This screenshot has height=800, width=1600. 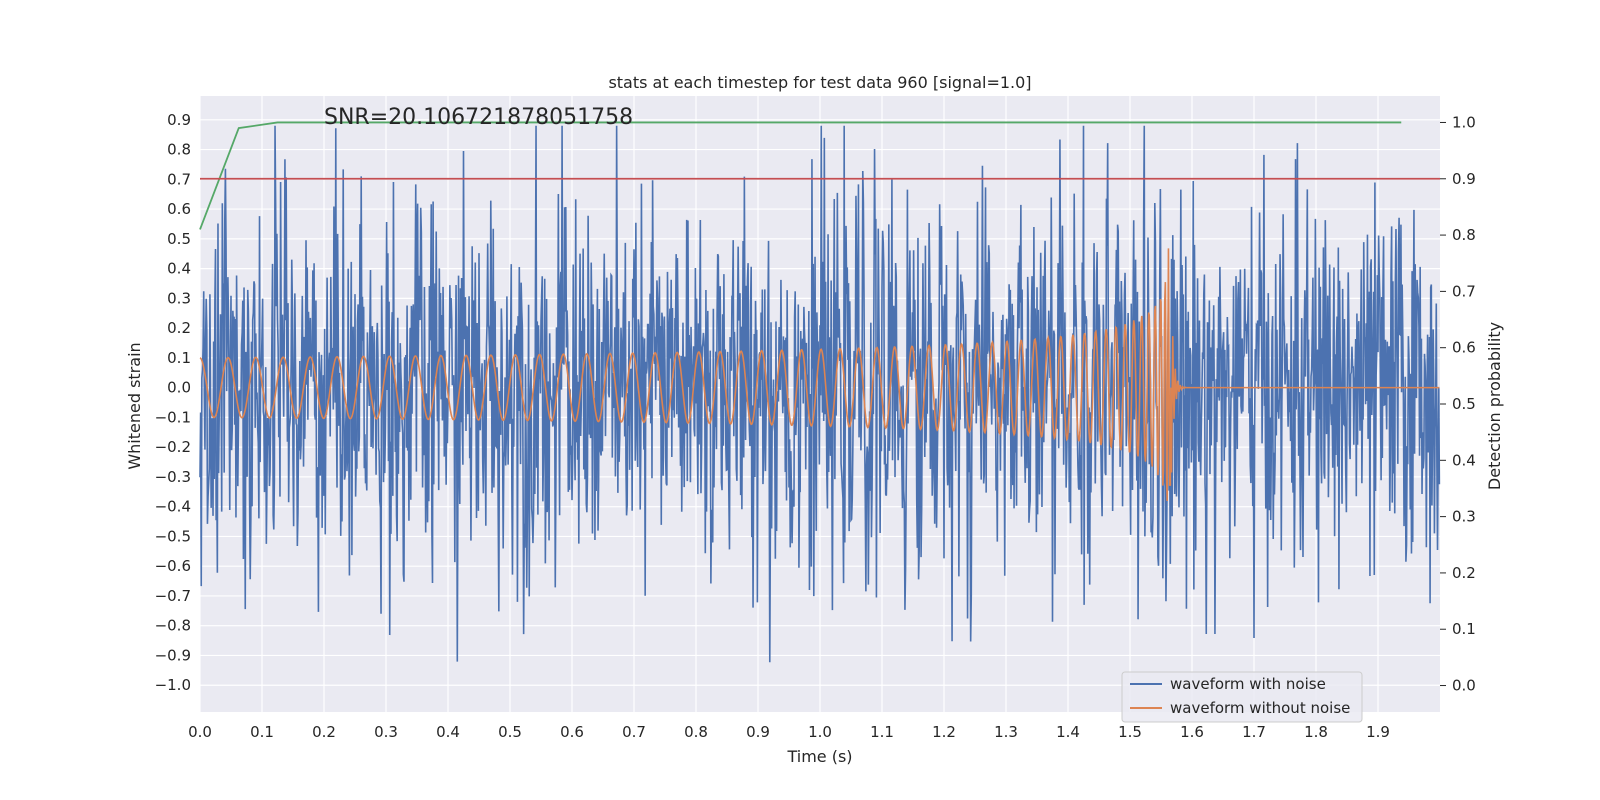 What do you see at coordinates (179, 209) in the screenshot?
I see `y-left-tick-label: 0.6` at bounding box center [179, 209].